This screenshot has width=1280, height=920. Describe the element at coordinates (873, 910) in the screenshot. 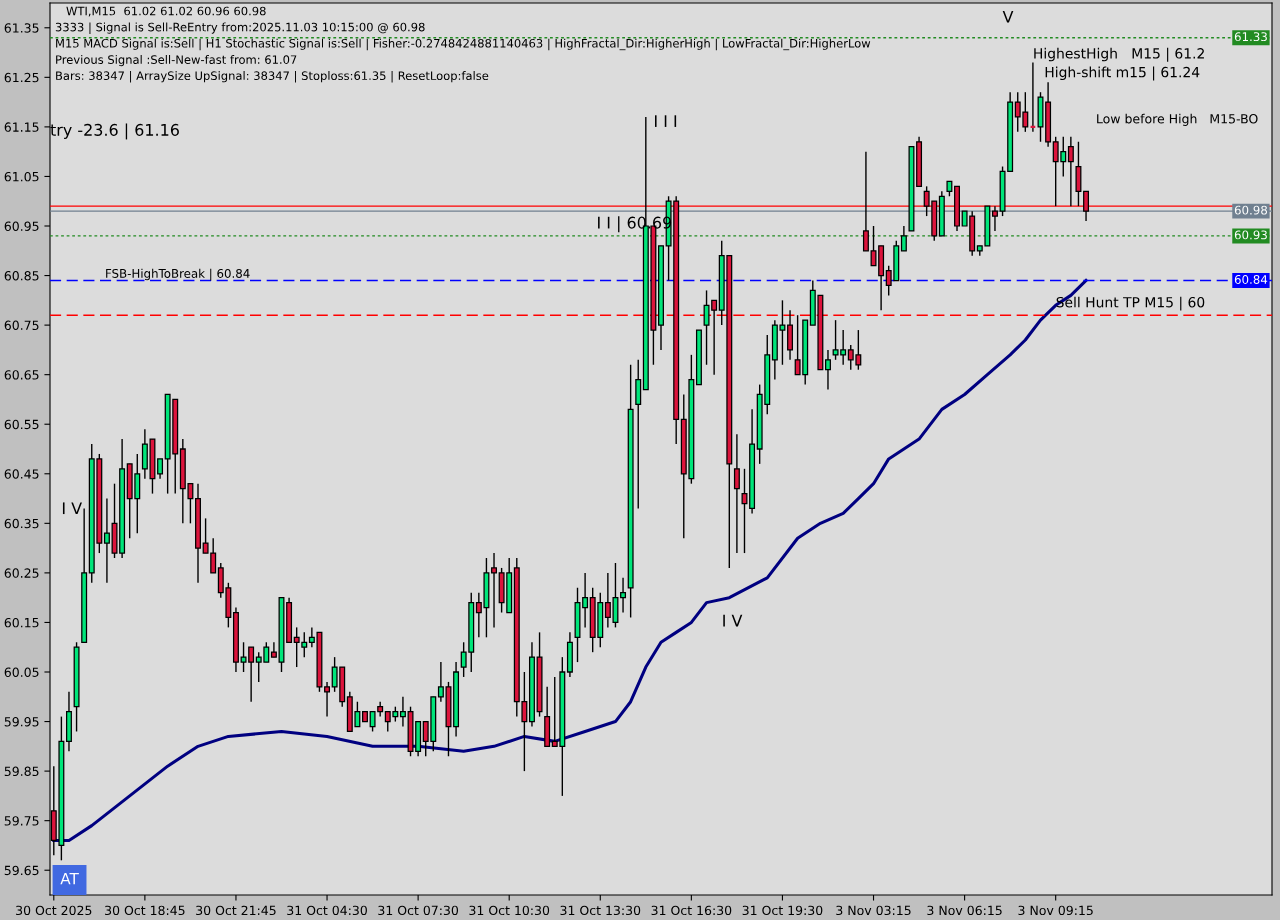

I see `x-tick-label: 3 Nov 03:15` at that location.